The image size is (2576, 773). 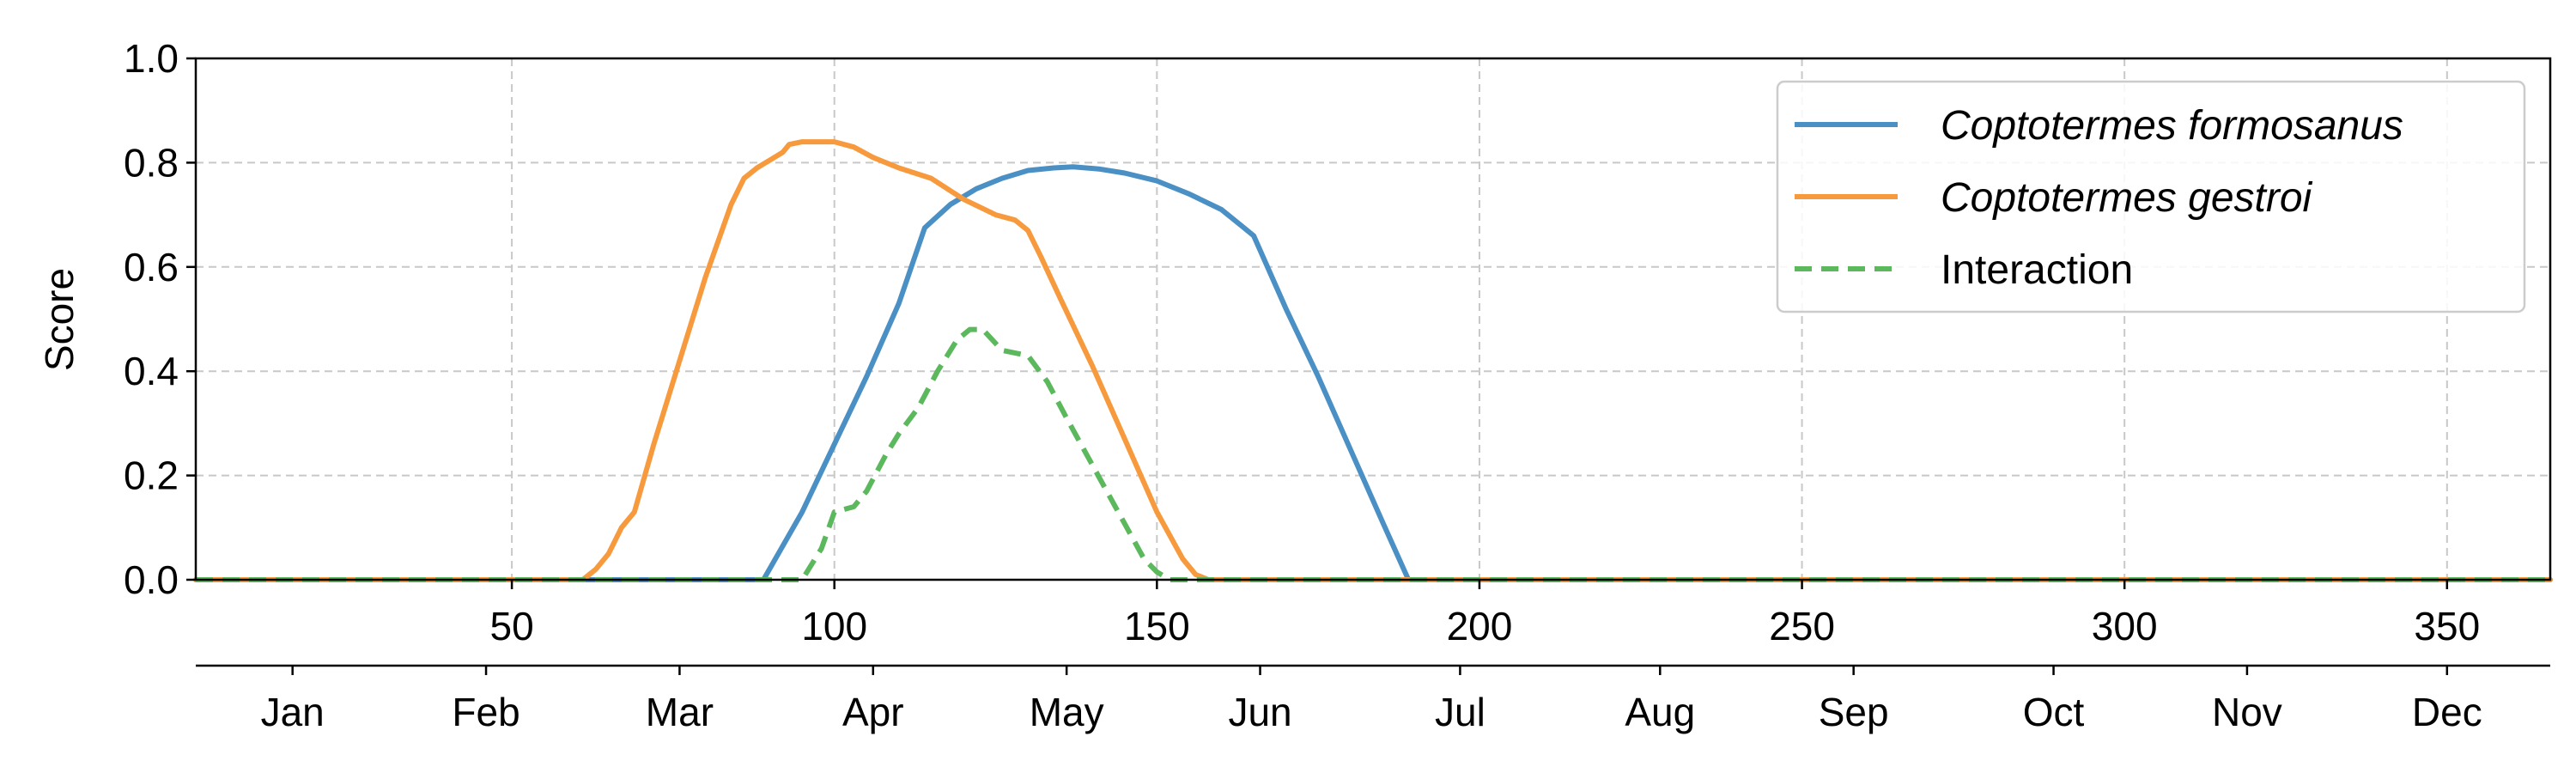 What do you see at coordinates (1067, 712) in the screenshot?
I see `month-label: May` at bounding box center [1067, 712].